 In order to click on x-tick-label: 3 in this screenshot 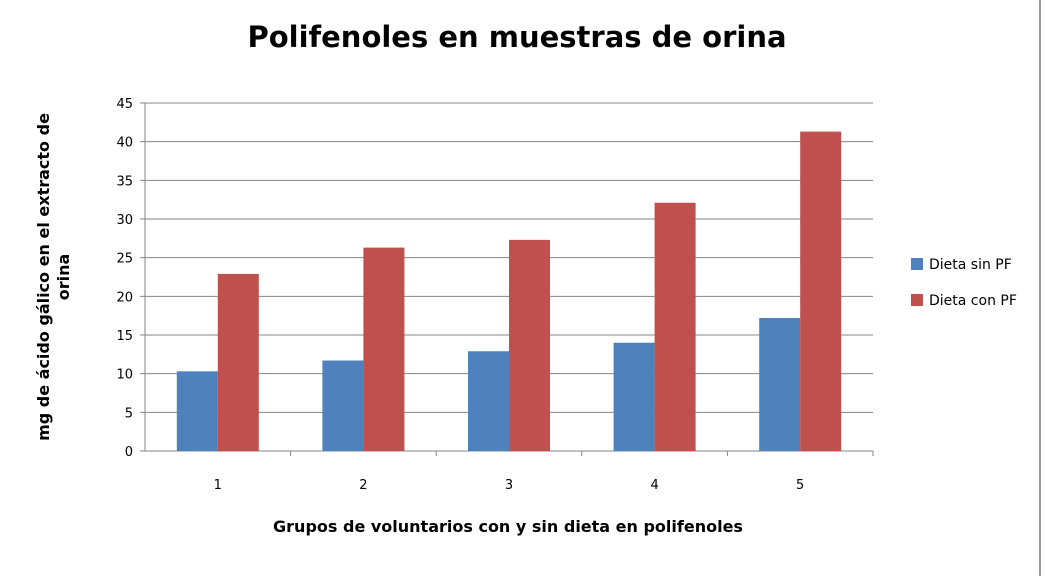, I will do `click(509, 485)`.